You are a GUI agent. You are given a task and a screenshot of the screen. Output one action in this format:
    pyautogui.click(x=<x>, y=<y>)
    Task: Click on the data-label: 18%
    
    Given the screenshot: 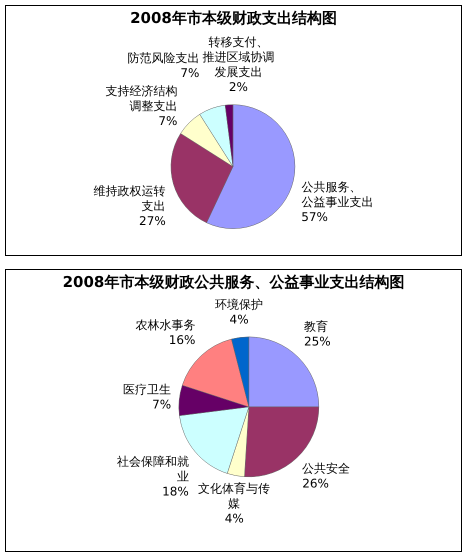 What is the action you would take?
    pyautogui.click(x=175, y=491)
    